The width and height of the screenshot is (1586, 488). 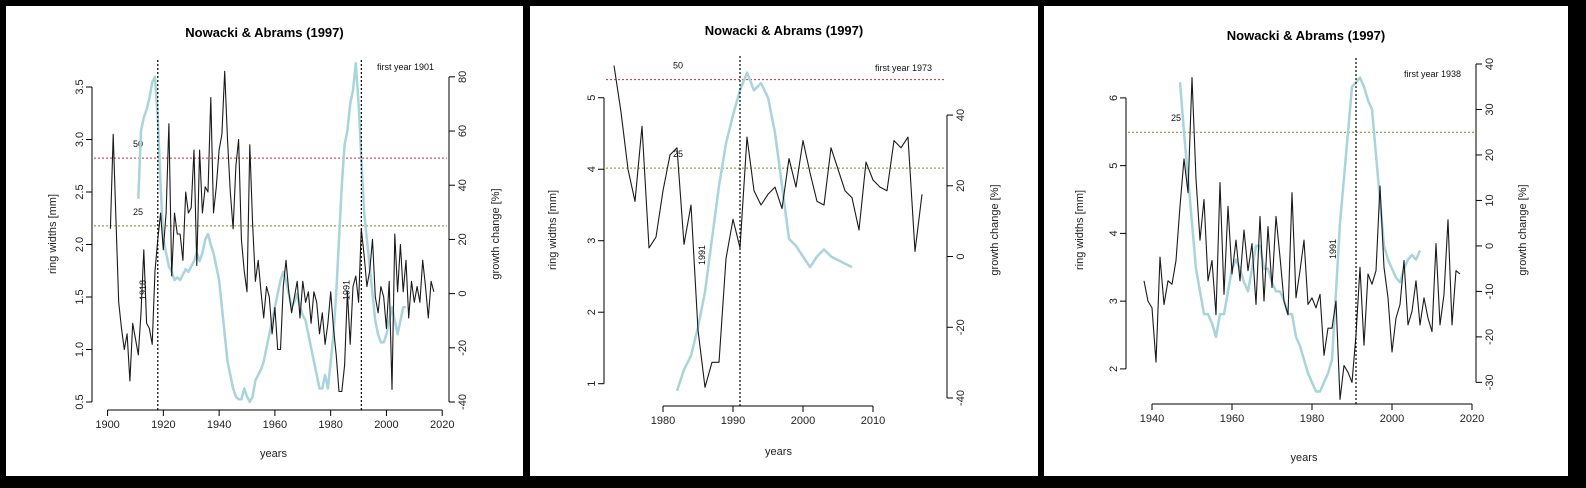 I want to click on x-tick-label: 2010, so click(x=873, y=421).